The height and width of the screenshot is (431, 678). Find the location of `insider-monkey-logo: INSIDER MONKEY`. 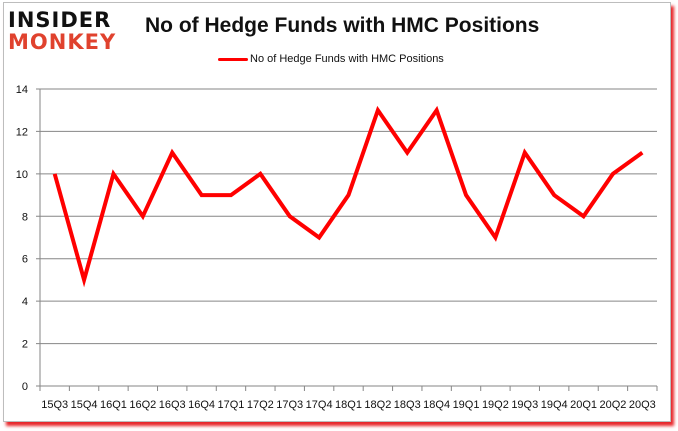

insider-monkey-logo: INSIDER MONKEY is located at coordinates (66, 32).